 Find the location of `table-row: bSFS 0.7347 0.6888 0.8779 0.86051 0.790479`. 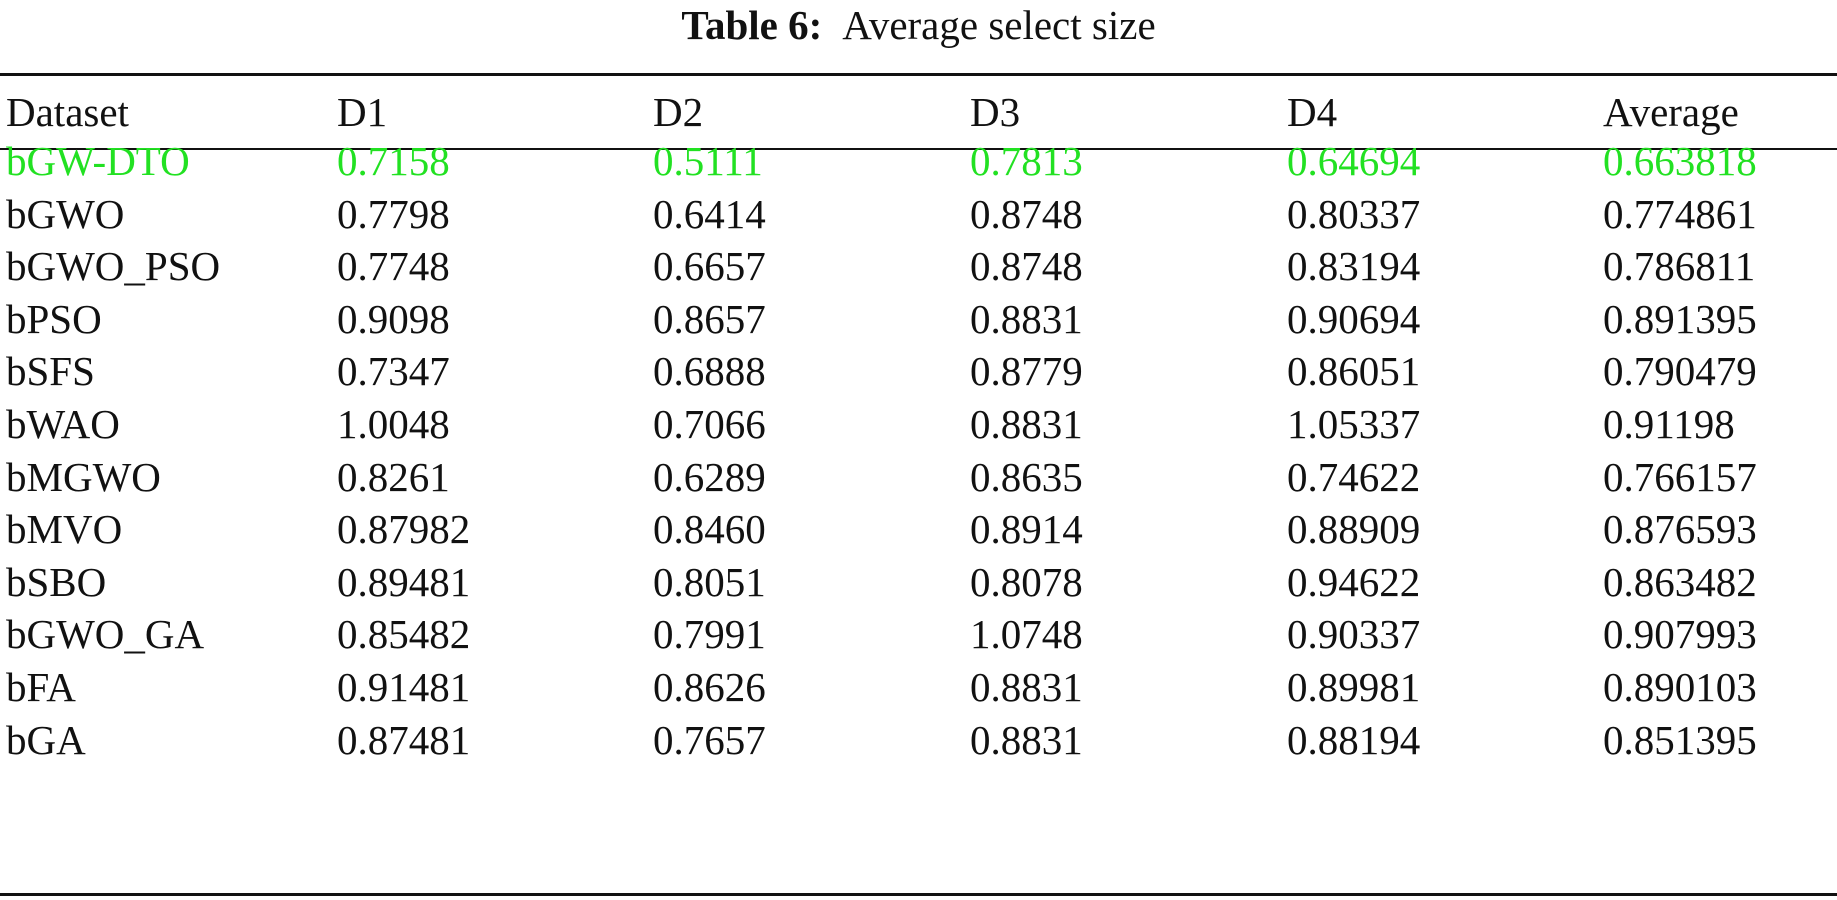

table-row: bSFS 0.7347 0.6888 0.8779 0.86051 0.790479 is located at coordinates (918, 371).